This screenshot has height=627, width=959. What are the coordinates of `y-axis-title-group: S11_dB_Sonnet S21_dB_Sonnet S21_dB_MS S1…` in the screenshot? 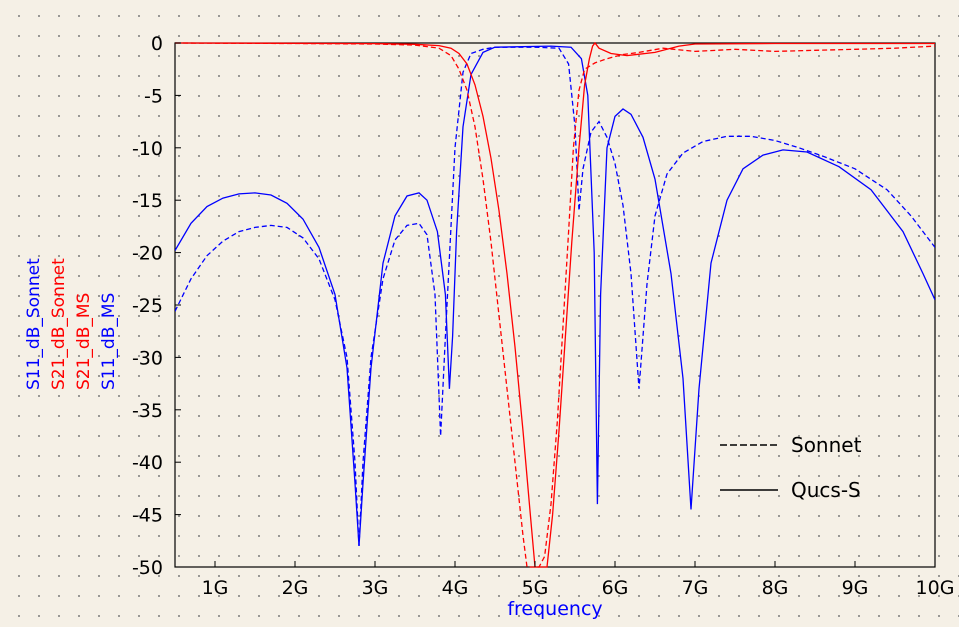 It's located at (66, 300).